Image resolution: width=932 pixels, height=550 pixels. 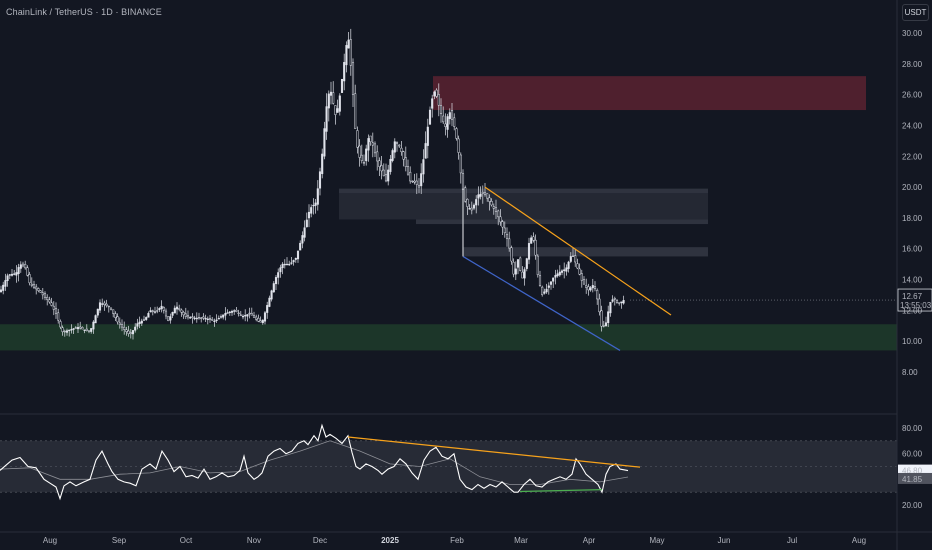 What do you see at coordinates (792, 540) in the screenshot?
I see `time-tick-label: Jul` at bounding box center [792, 540].